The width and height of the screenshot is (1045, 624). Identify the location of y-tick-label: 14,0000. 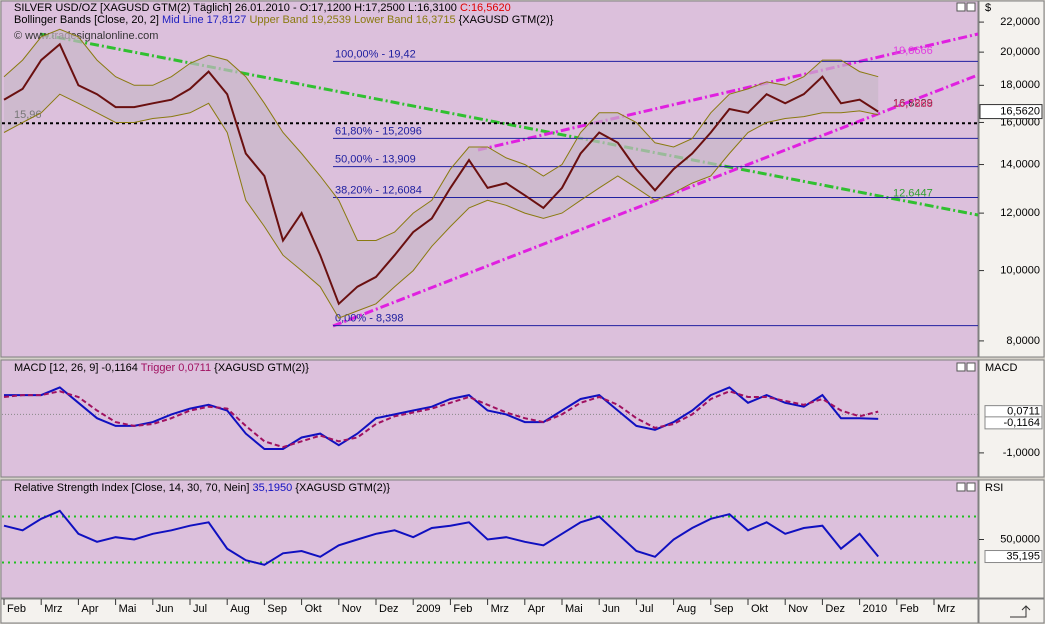
(1020, 164).